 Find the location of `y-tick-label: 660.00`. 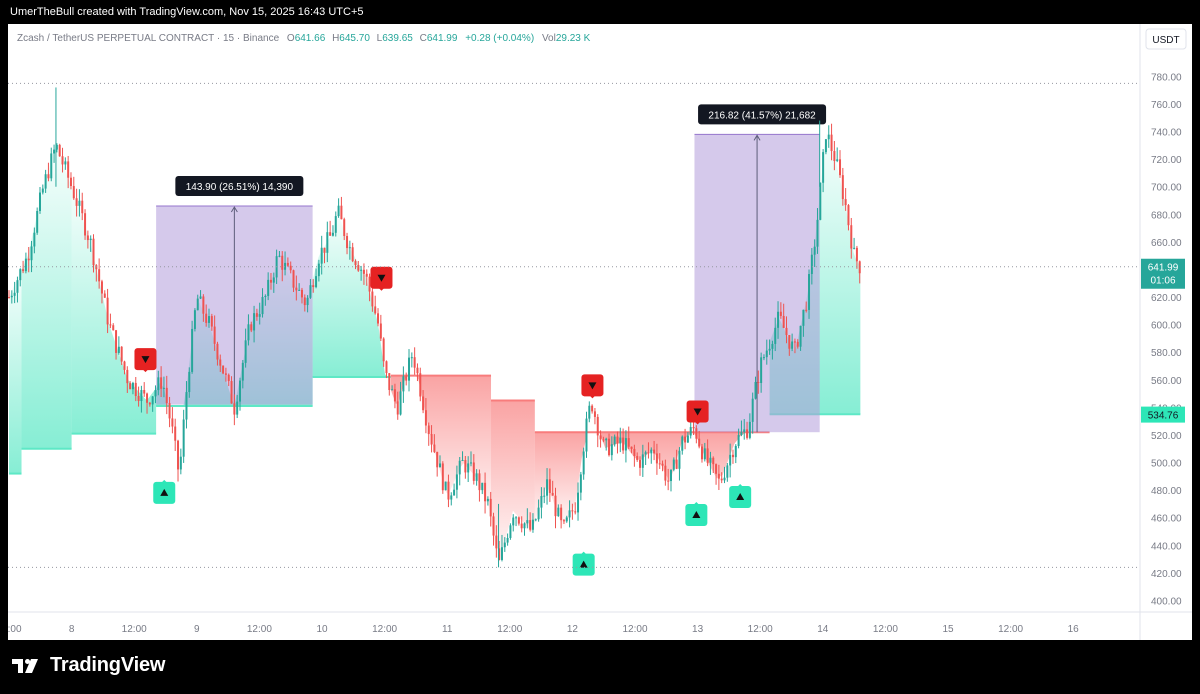

y-tick-label: 660.00 is located at coordinates (1166, 243).